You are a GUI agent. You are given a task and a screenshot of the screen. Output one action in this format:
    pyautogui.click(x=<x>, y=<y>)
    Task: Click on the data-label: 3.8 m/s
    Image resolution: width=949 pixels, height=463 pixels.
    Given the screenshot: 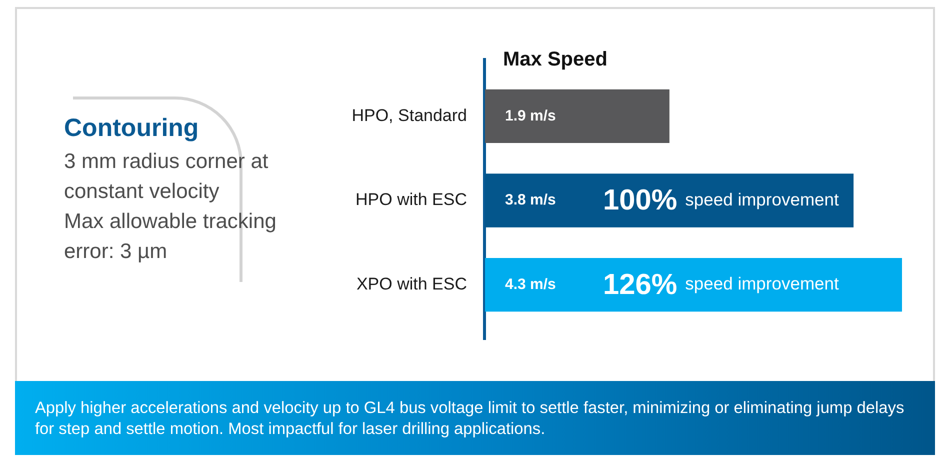 What is the action you would take?
    pyautogui.click(x=530, y=200)
    